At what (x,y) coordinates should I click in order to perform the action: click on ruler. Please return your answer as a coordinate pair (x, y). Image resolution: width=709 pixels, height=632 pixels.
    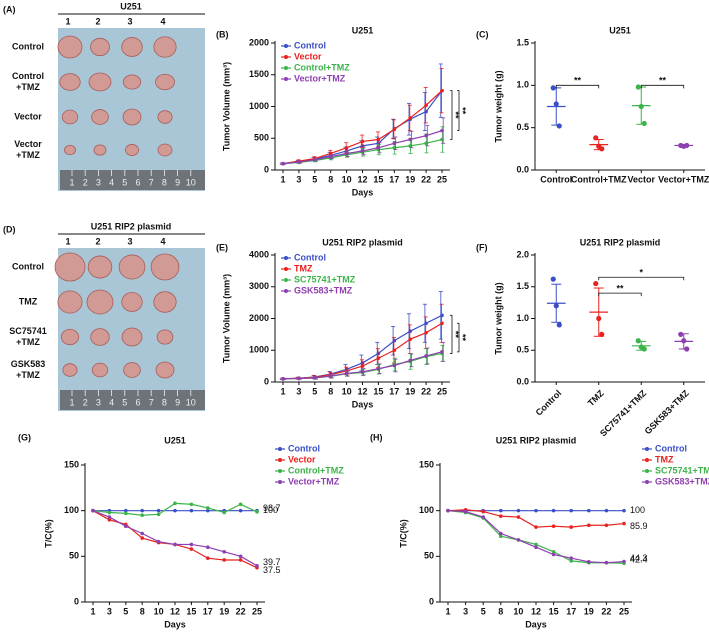
    Looking at the image, I should click on (132, 180).